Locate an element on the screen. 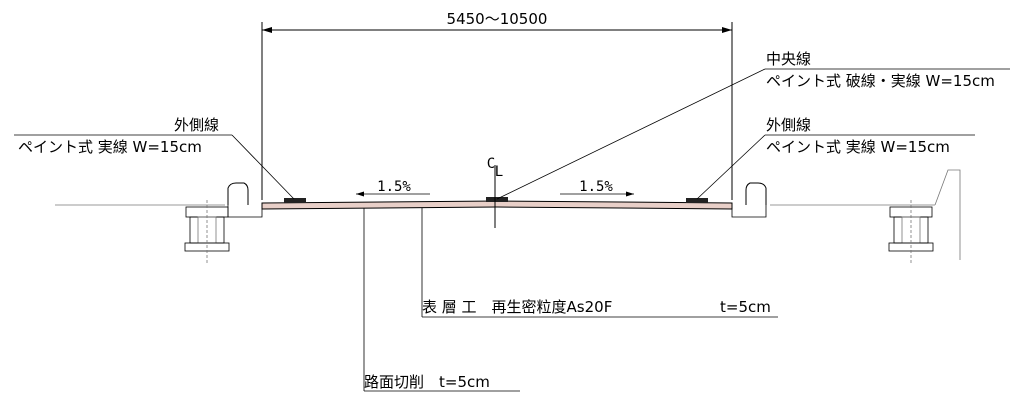 This screenshot has height=400, width=1034. outer-line-right-spec: ペイント式 実線 W=15cm is located at coordinates (858, 147).